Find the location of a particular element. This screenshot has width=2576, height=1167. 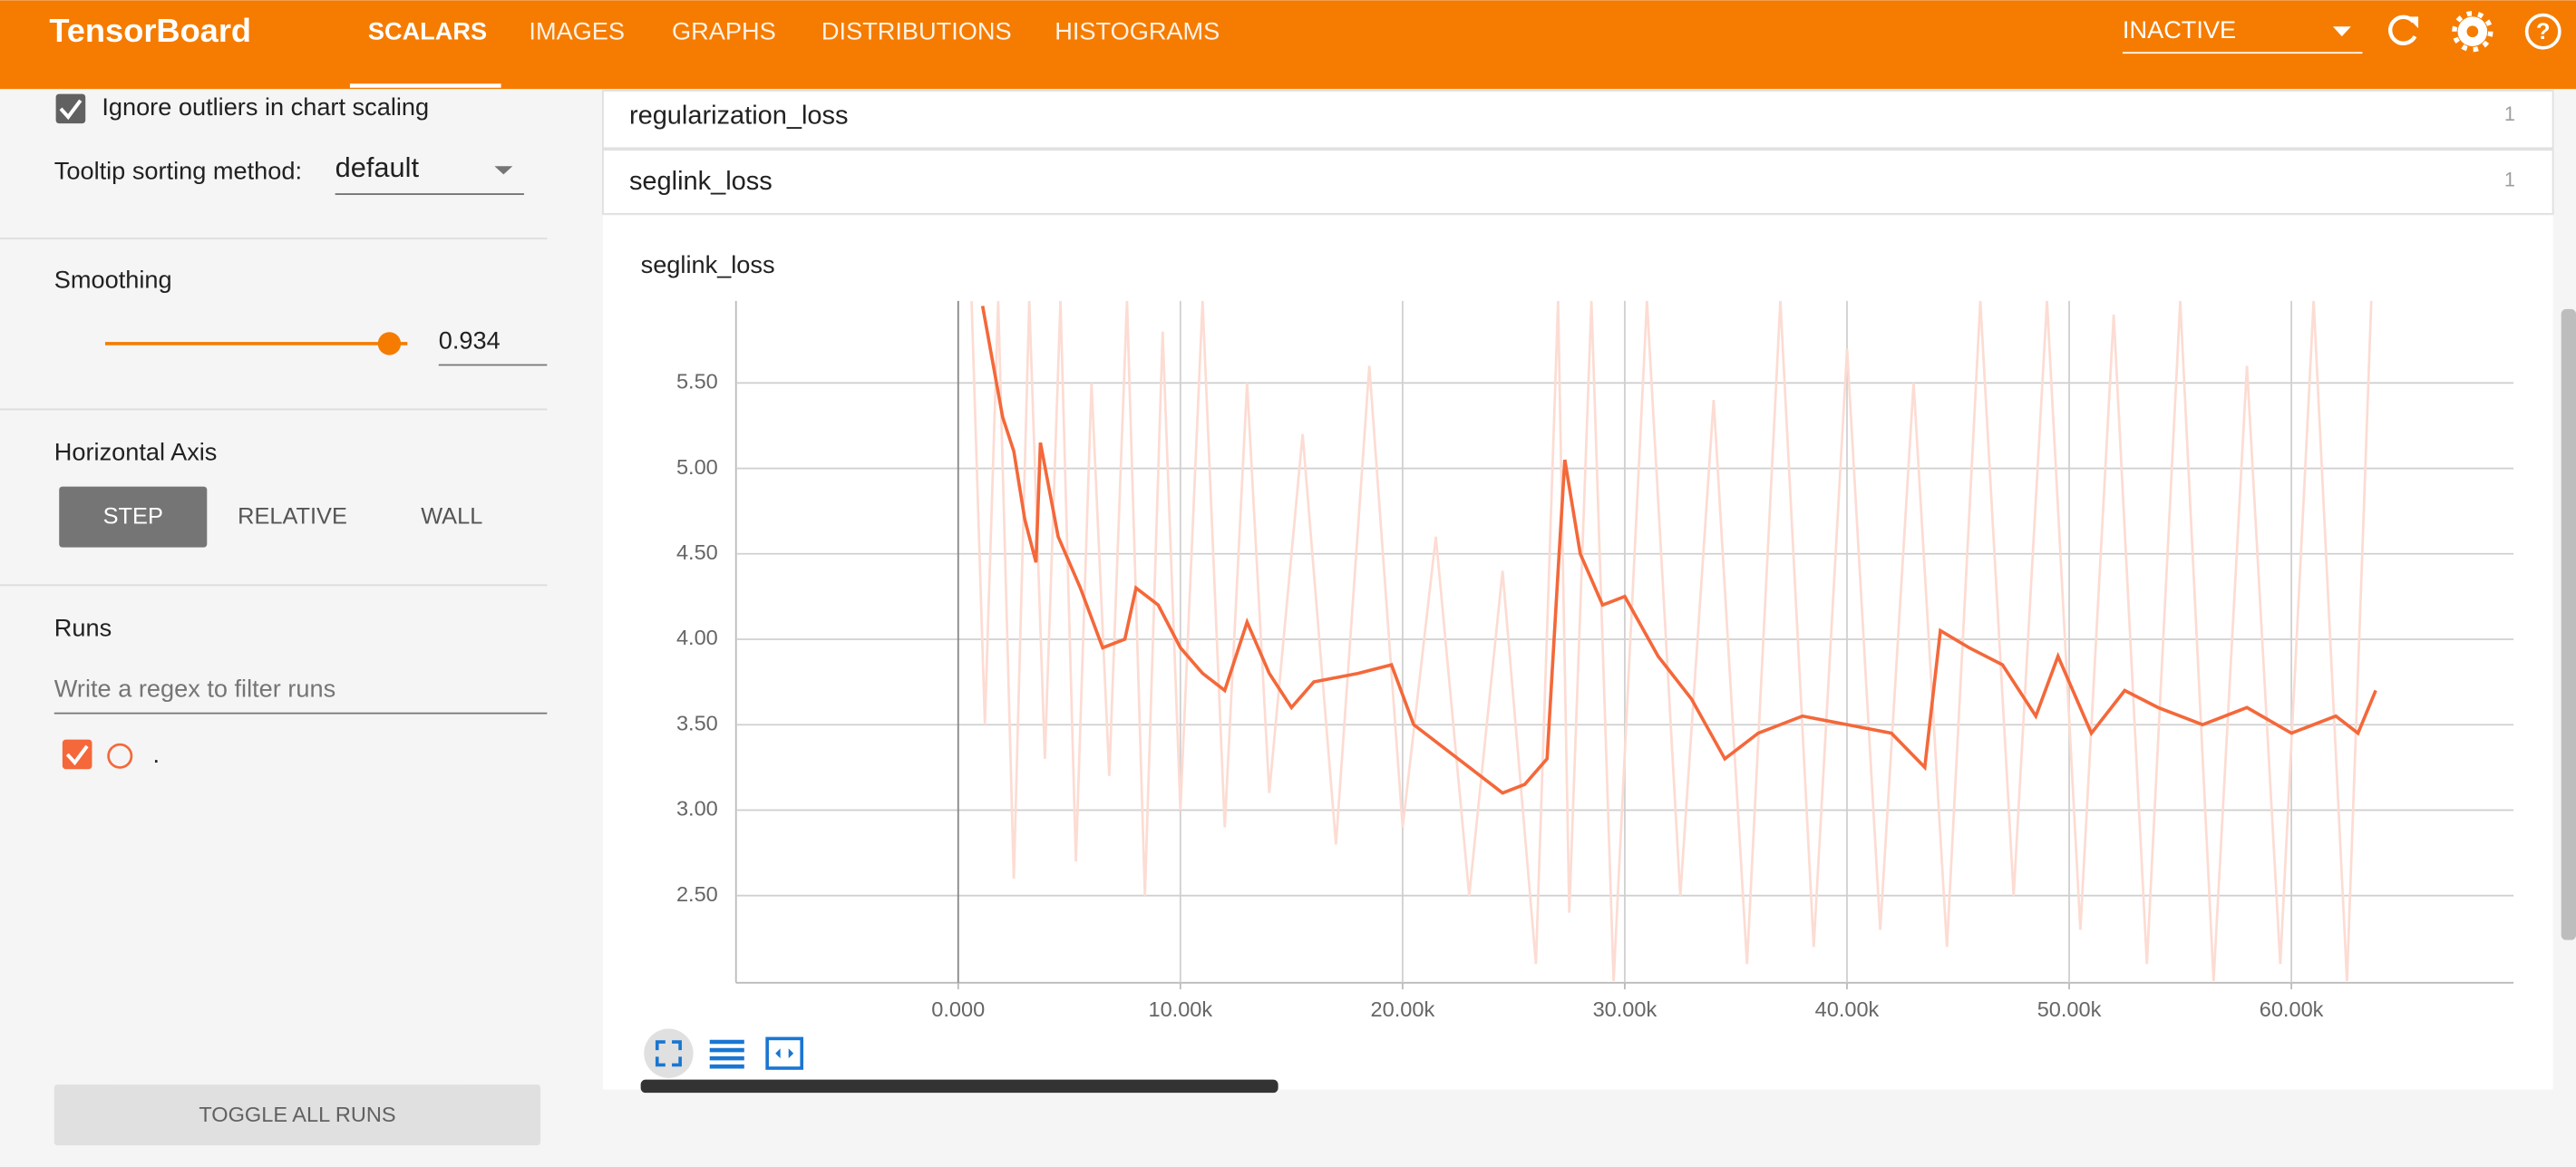

section-label: Runs is located at coordinates (83, 627).